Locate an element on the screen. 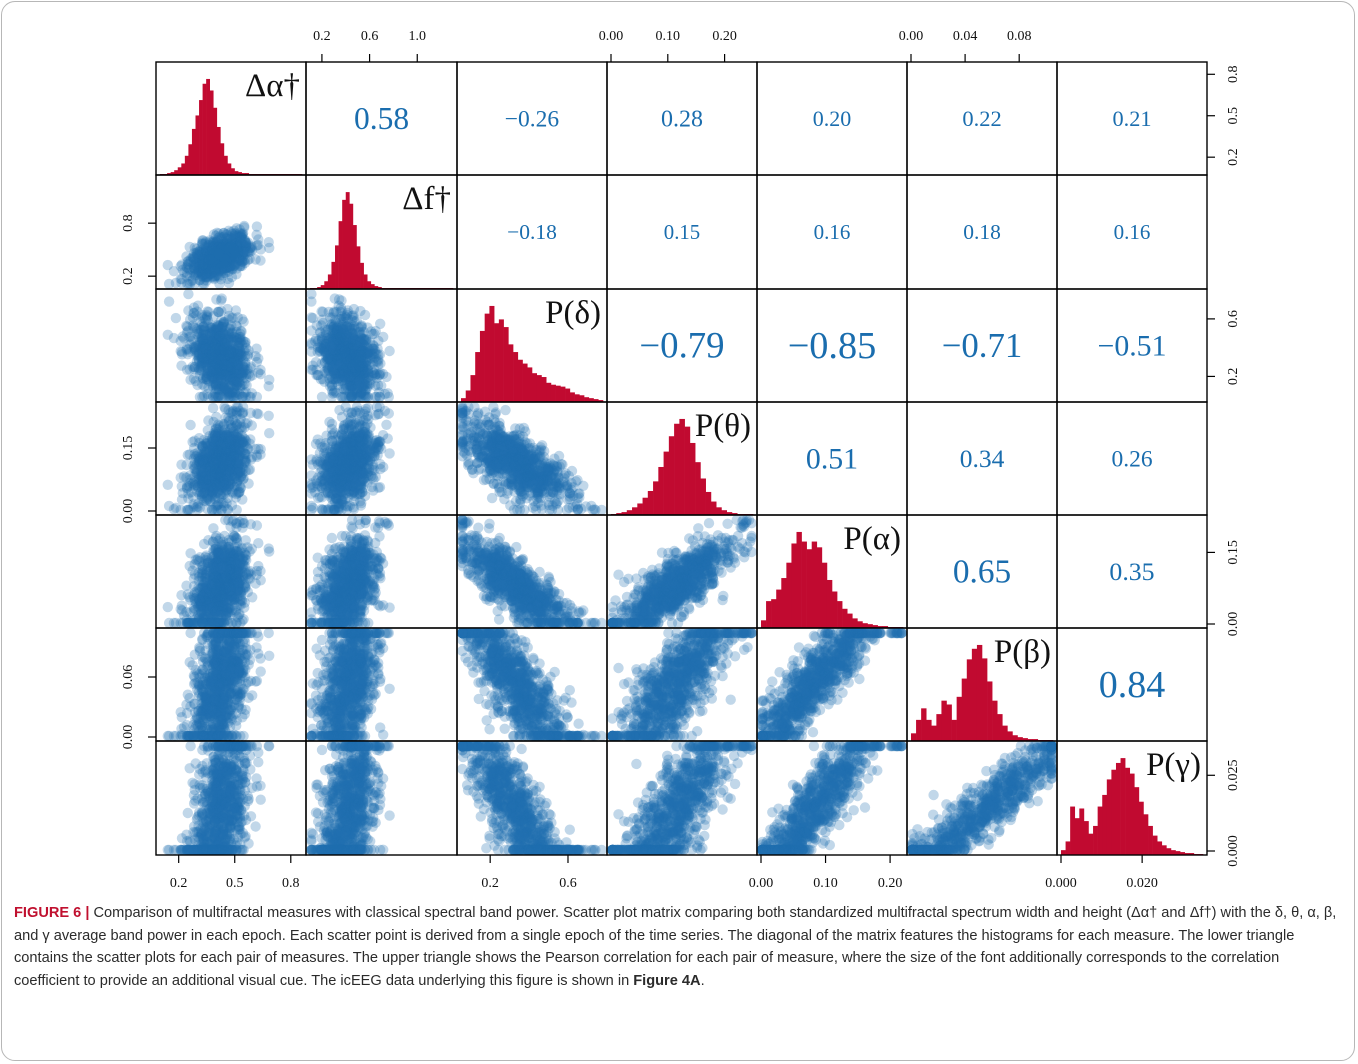  correlation-value: −0.71 is located at coordinates (982, 345).